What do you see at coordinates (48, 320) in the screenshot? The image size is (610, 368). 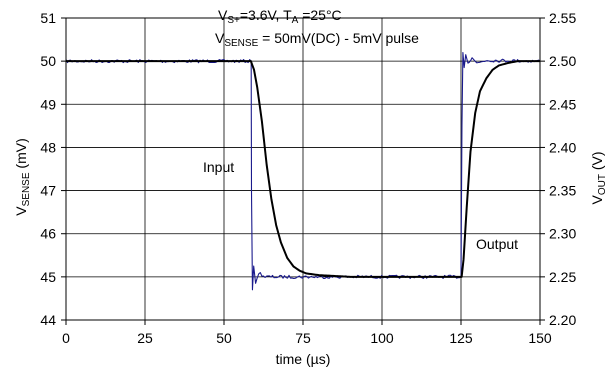 I see `y-left-tick-label: 44` at bounding box center [48, 320].